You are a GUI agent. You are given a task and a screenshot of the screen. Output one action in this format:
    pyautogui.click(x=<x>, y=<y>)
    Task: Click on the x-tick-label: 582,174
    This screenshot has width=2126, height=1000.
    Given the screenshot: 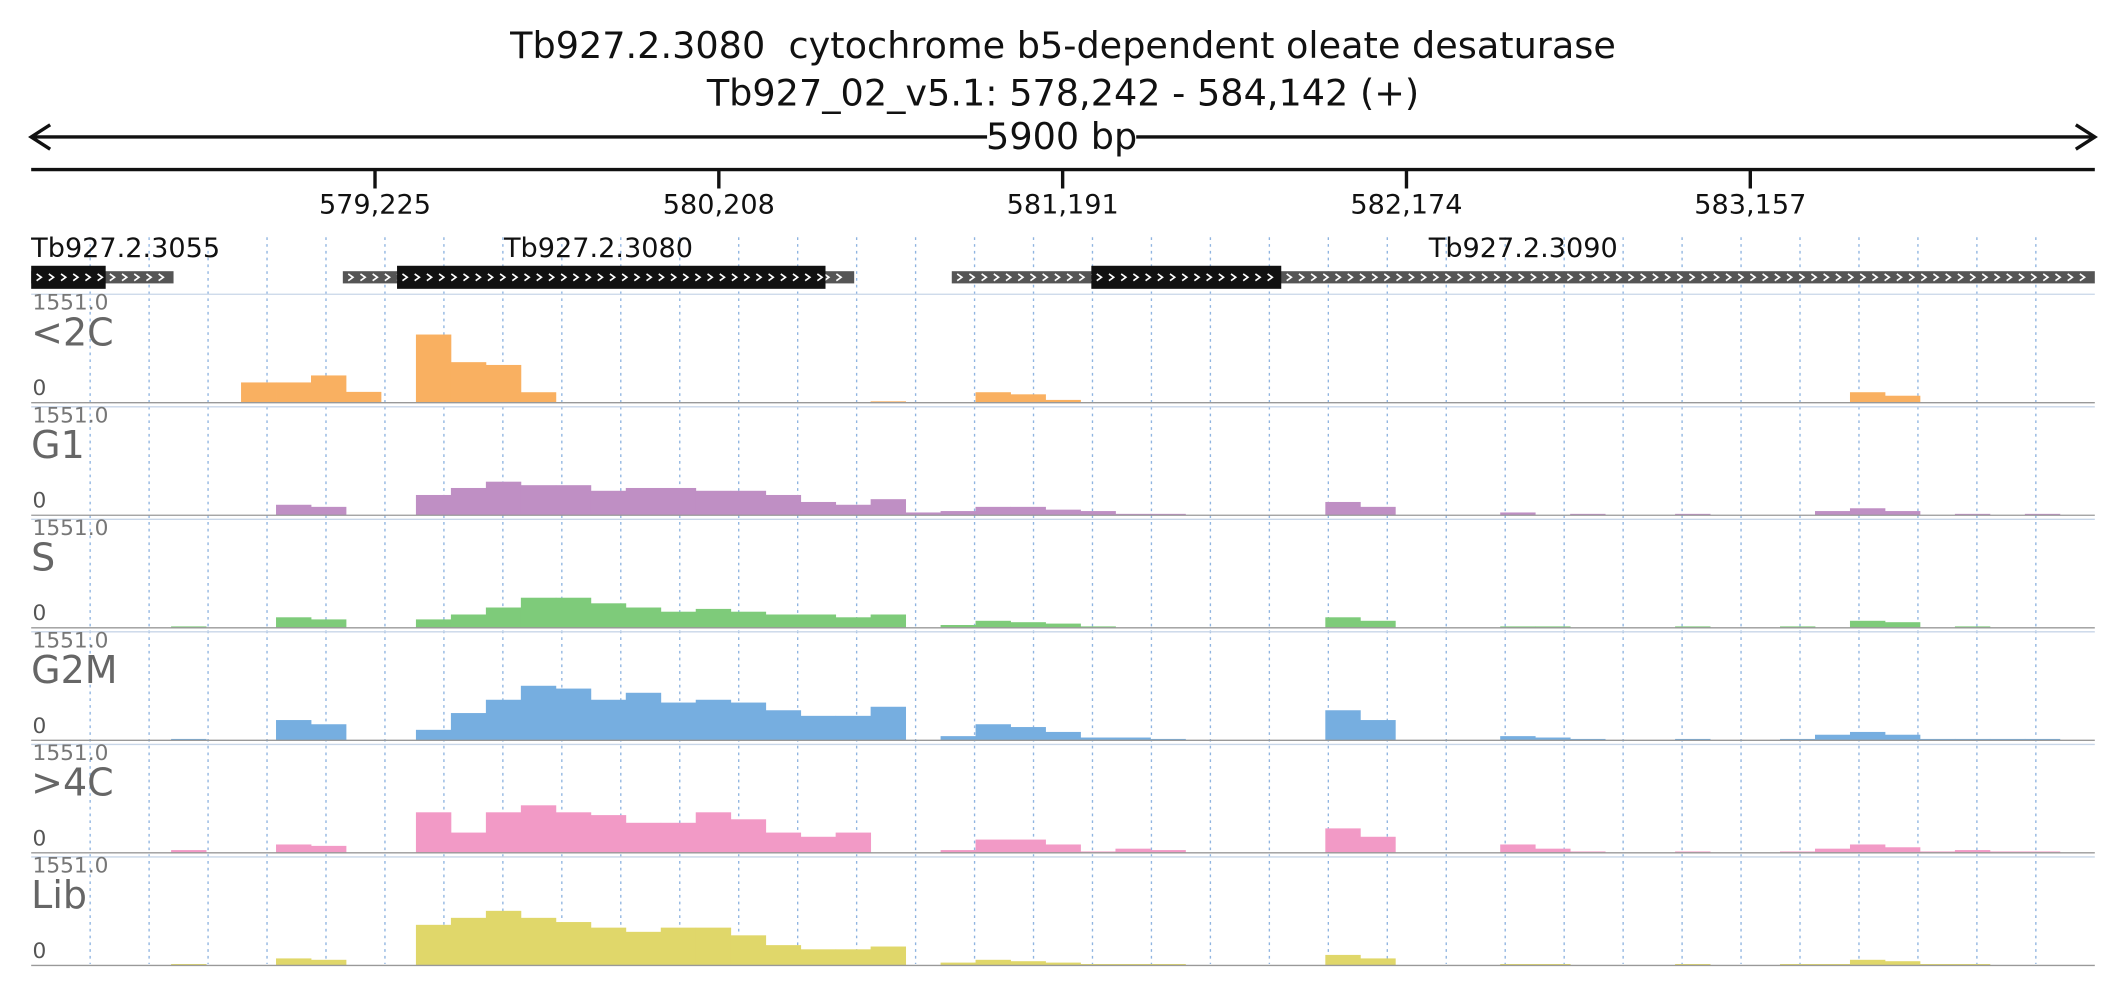 What is the action you would take?
    pyautogui.click(x=1406, y=205)
    